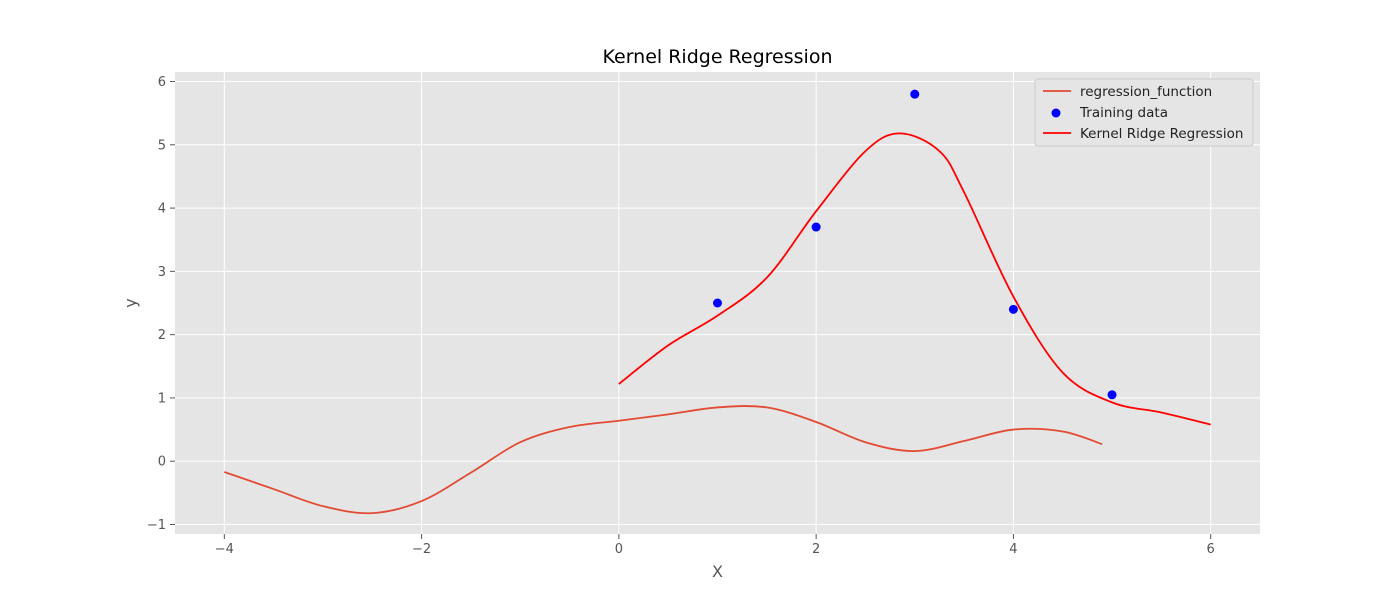 This screenshot has height=600, width=1400. Describe the element at coordinates (1211, 549) in the screenshot. I see `x-tick-label: 6` at that location.